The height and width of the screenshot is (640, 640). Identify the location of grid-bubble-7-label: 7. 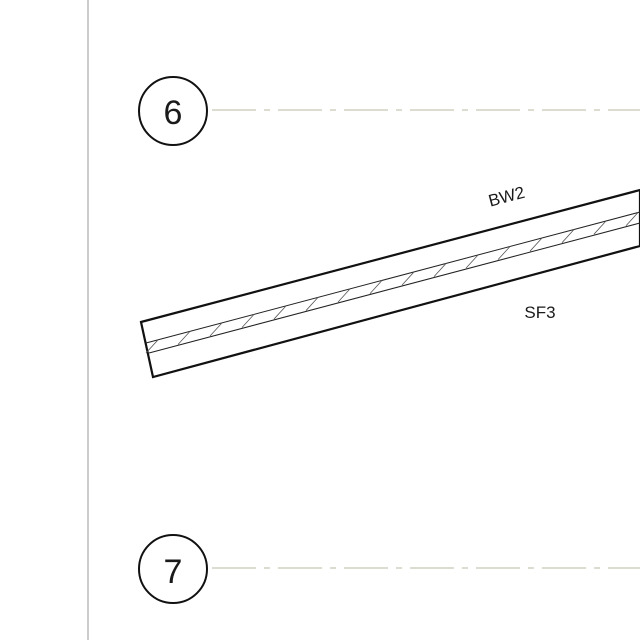
(173, 572).